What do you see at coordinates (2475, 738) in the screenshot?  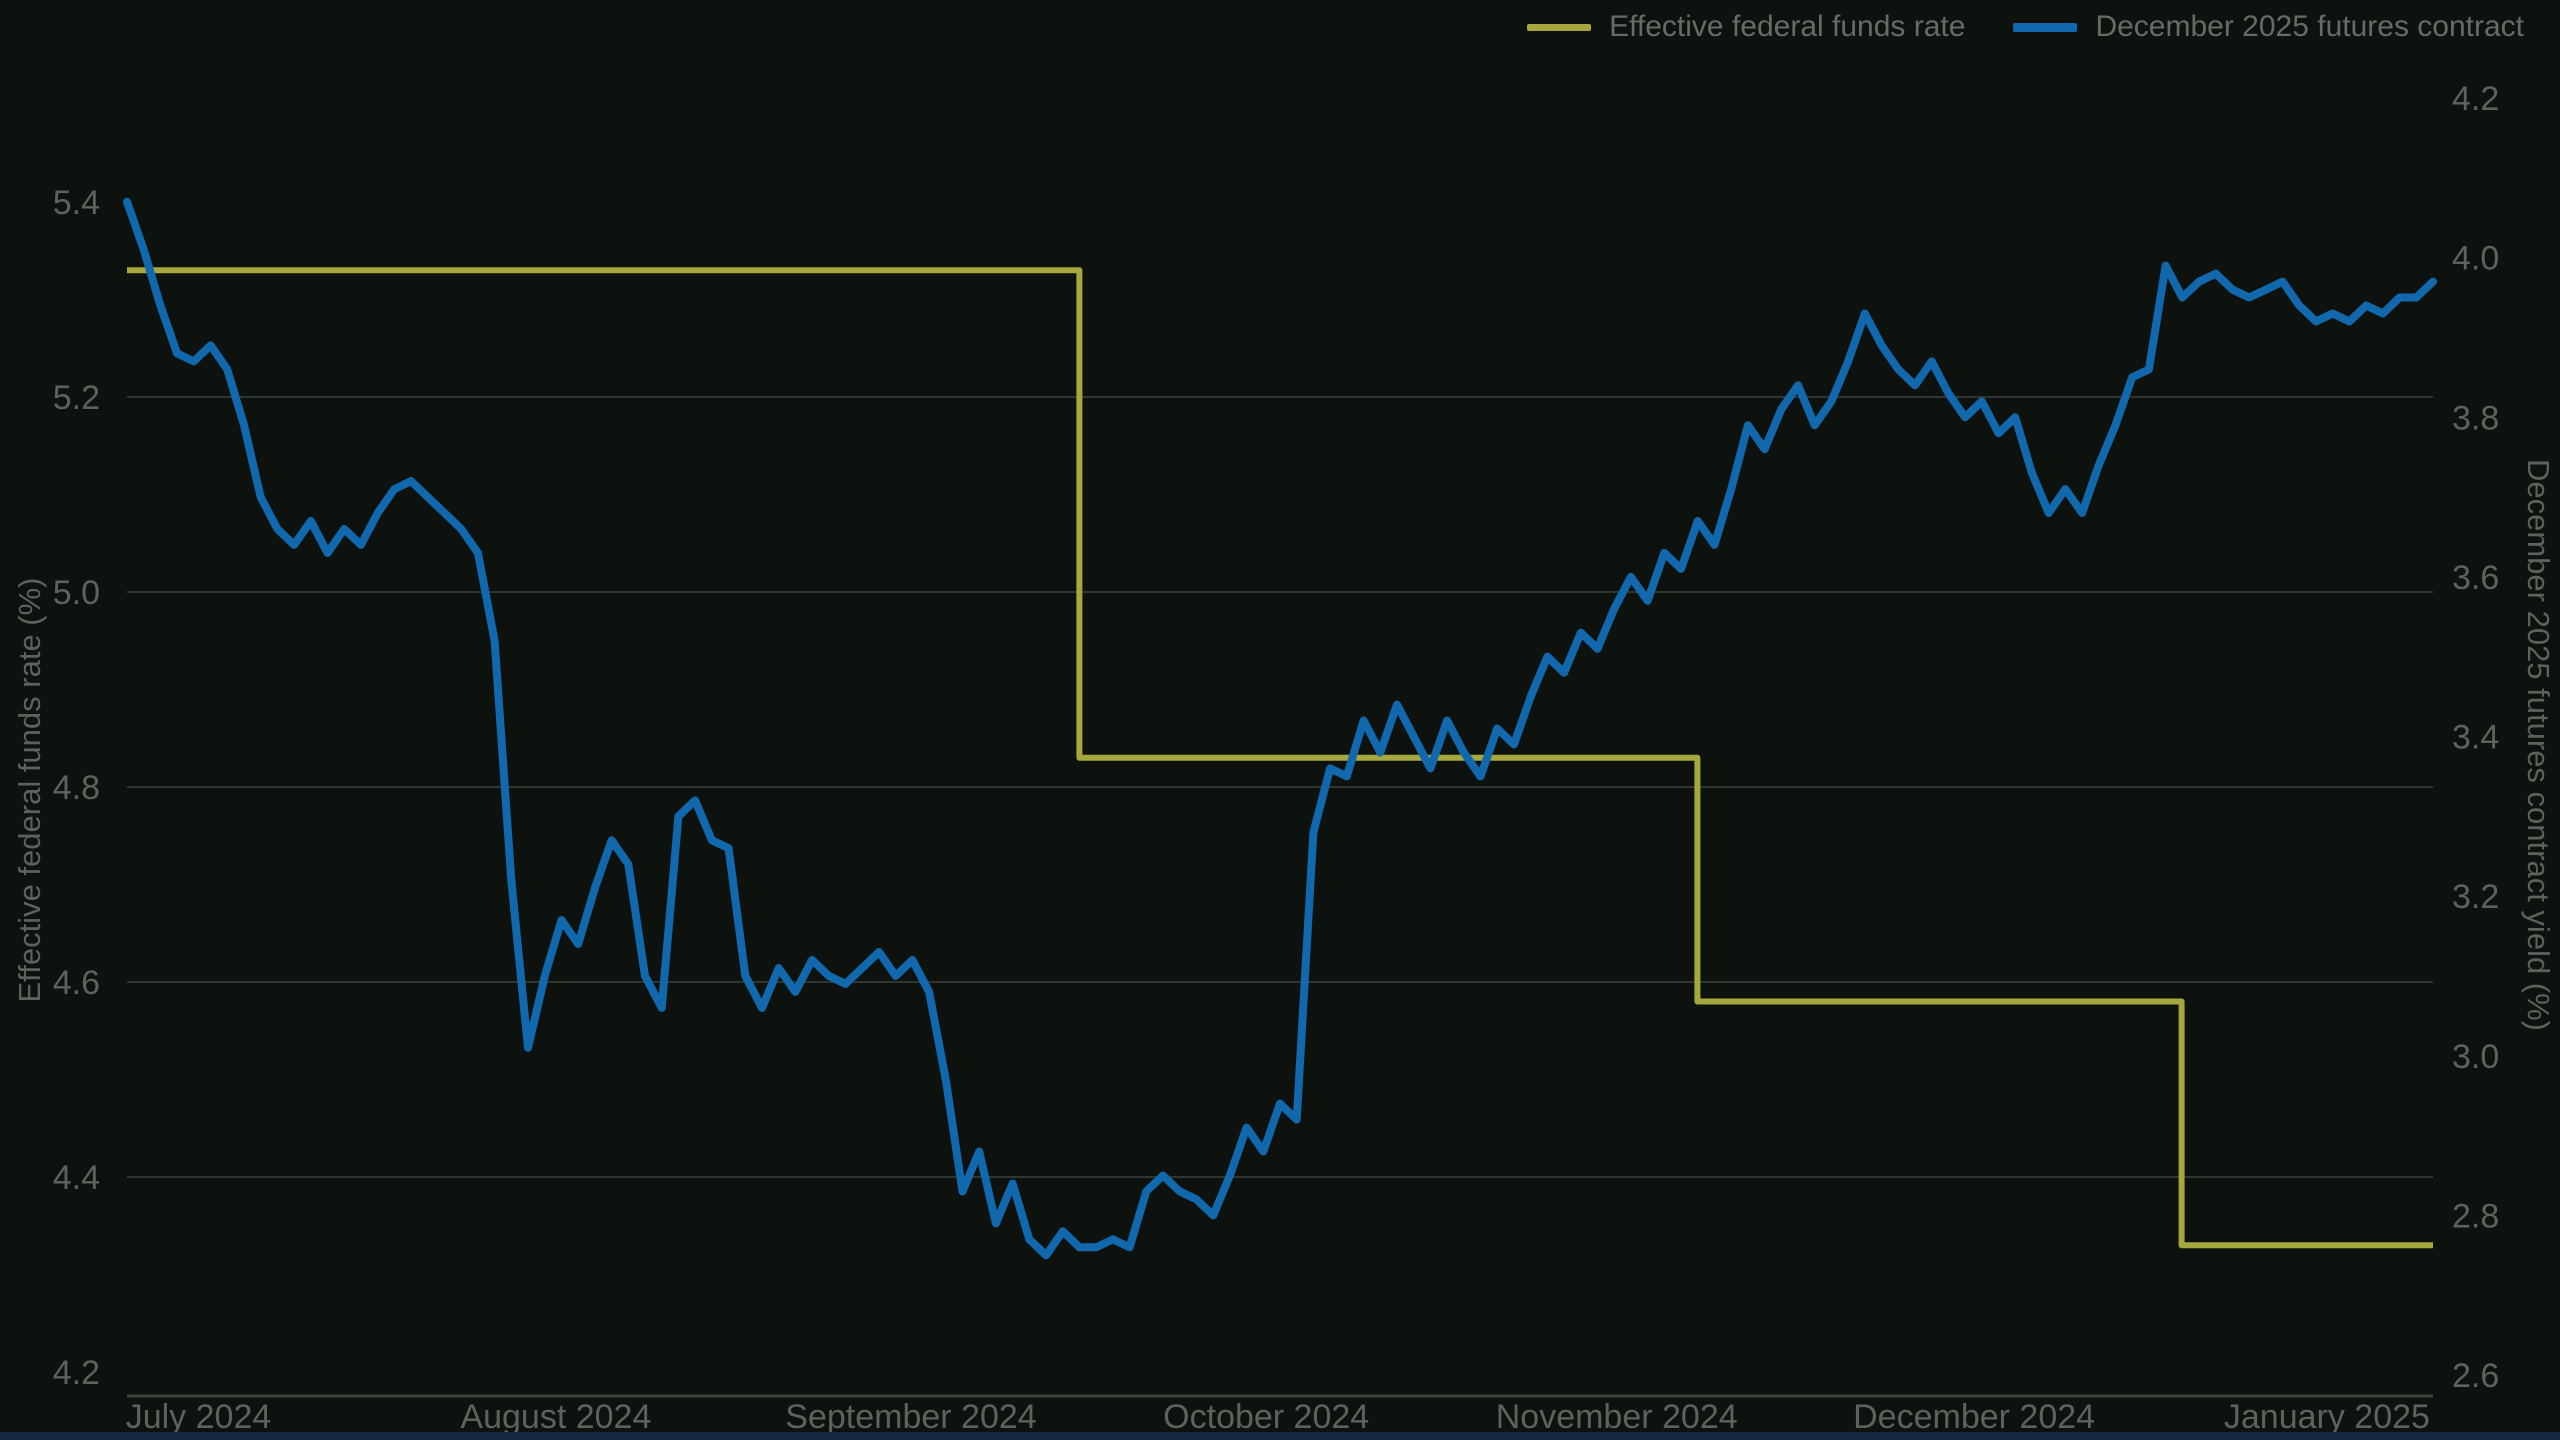 I see `right-tick-label: 3.4` at bounding box center [2475, 738].